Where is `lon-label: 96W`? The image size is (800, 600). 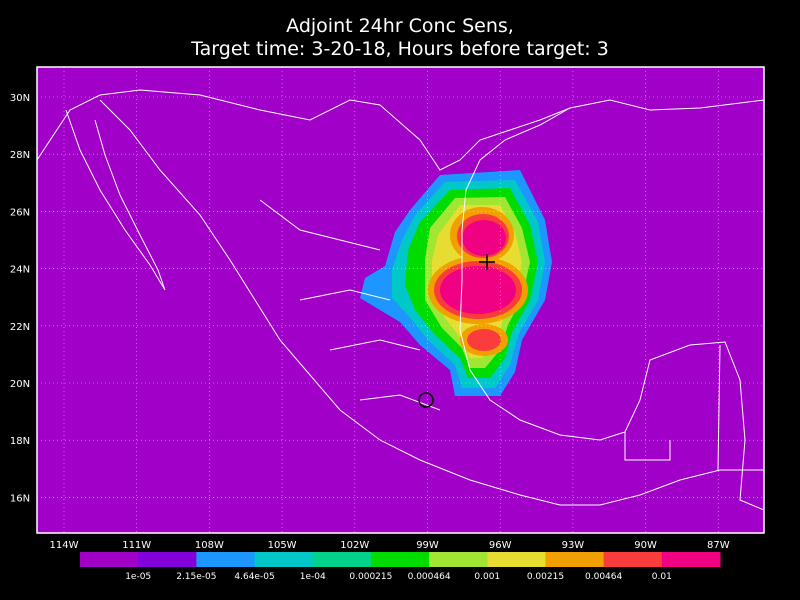
lon-label: 96W is located at coordinates (500, 545).